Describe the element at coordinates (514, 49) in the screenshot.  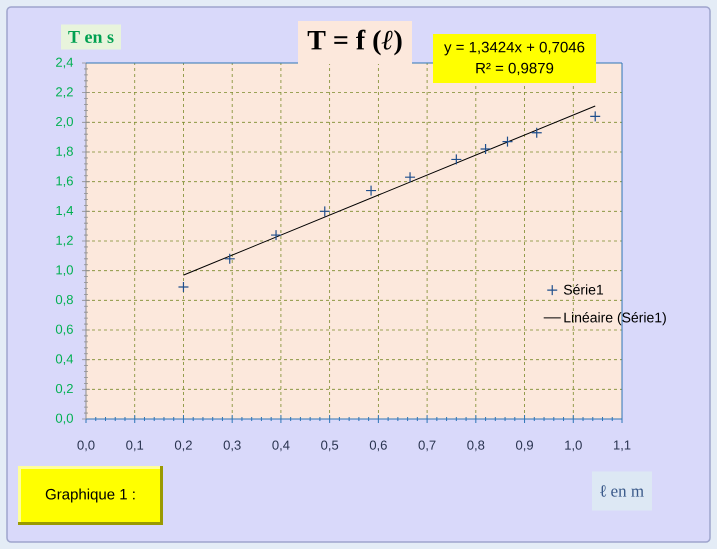
I see `text: y = 1,3424x + 0,7046` at that location.